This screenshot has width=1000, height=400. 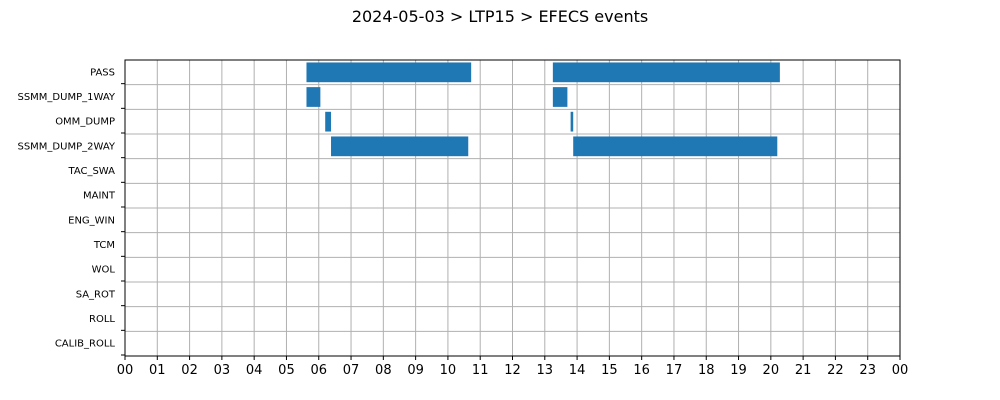 I want to click on x-tick-label: 19, so click(x=738, y=370).